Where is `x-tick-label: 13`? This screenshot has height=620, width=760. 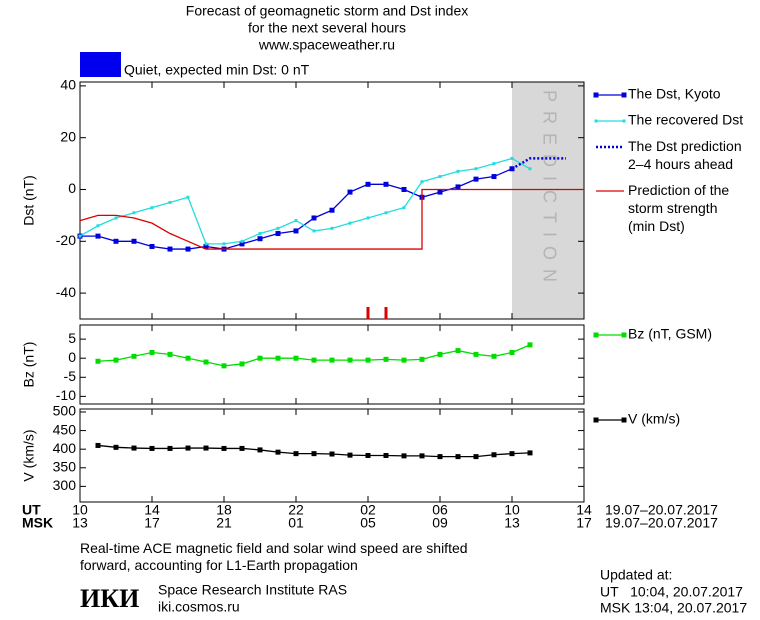 x-tick-label: 13 is located at coordinates (80, 523).